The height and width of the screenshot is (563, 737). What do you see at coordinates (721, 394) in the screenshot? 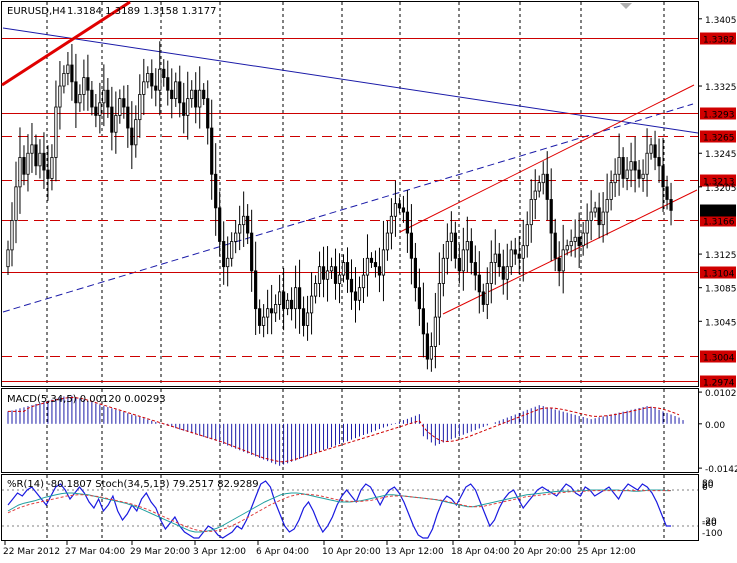
I see `macd-axis-label: 0.01021` at bounding box center [721, 394].